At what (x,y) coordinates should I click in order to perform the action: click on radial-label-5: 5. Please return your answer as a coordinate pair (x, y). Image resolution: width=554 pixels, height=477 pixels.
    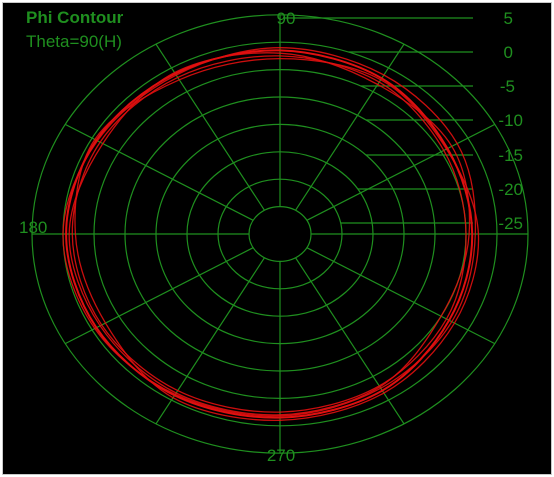
    Looking at the image, I should click on (508, 18).